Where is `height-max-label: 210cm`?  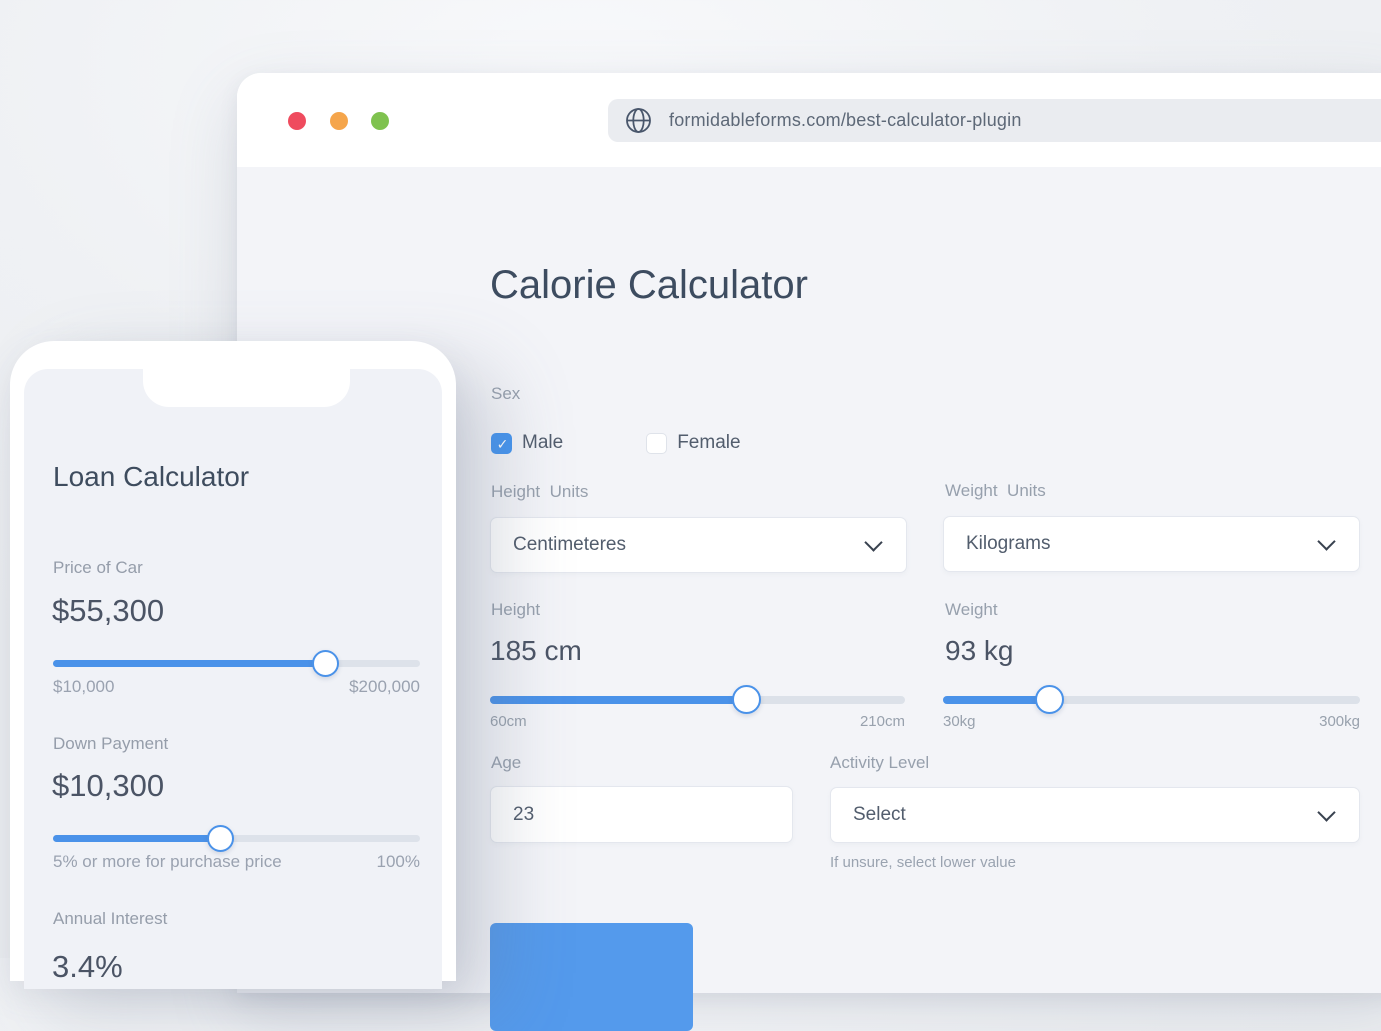 height-max-label: 210cm is located at coordinates (882, 721).